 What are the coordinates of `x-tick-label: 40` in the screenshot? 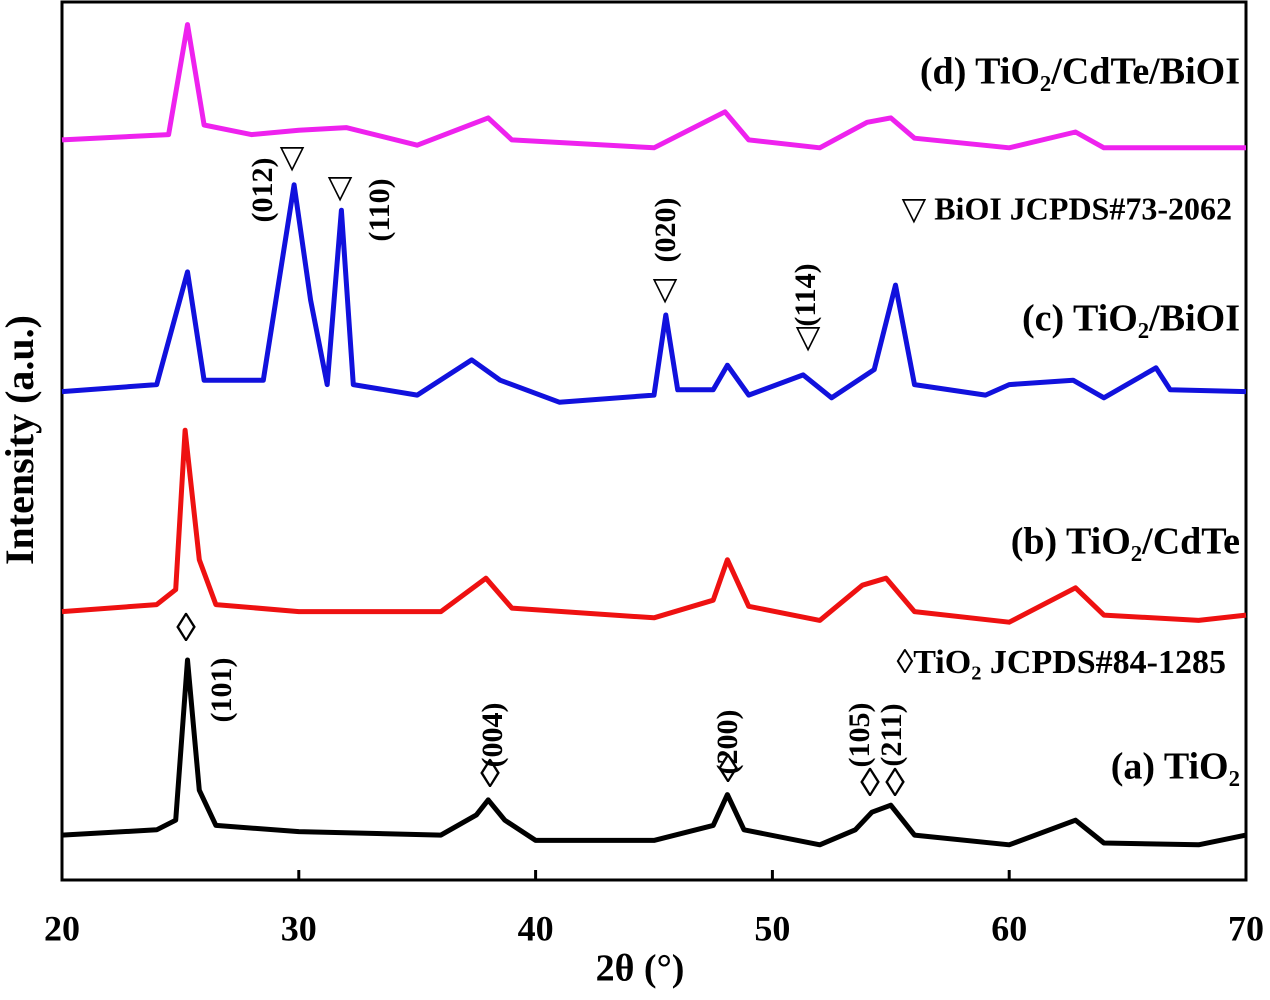 It's located at (536, 928).